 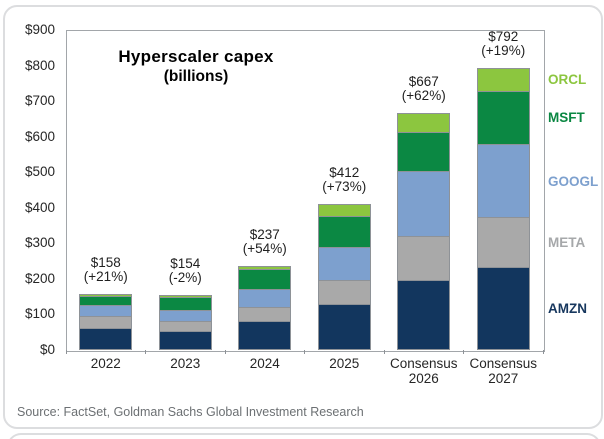 I want to click on x-axis-label: Consensus 2026, so click(x=423, y=371).